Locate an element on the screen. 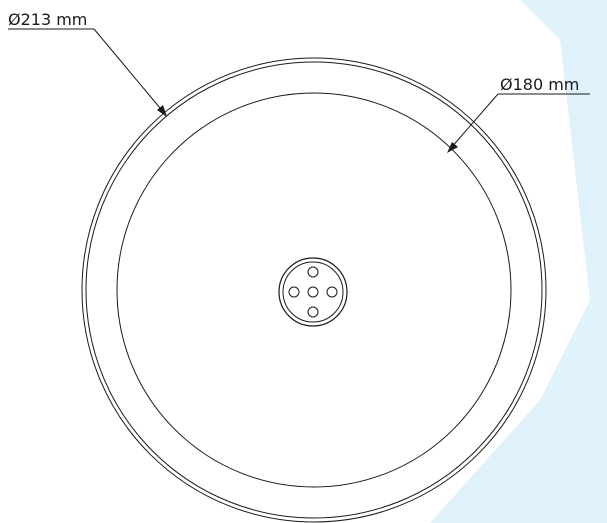  outer-diameter-arrowhead is located at coordinates (162, 111).